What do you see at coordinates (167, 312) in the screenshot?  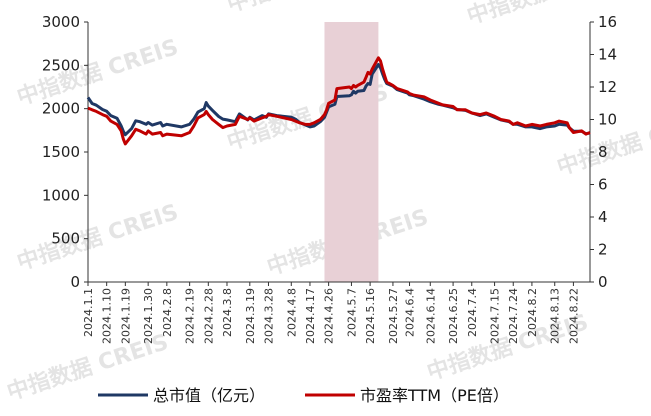 I see `x-tick-label: 2024.2.8` at bounding box center [167, 312].